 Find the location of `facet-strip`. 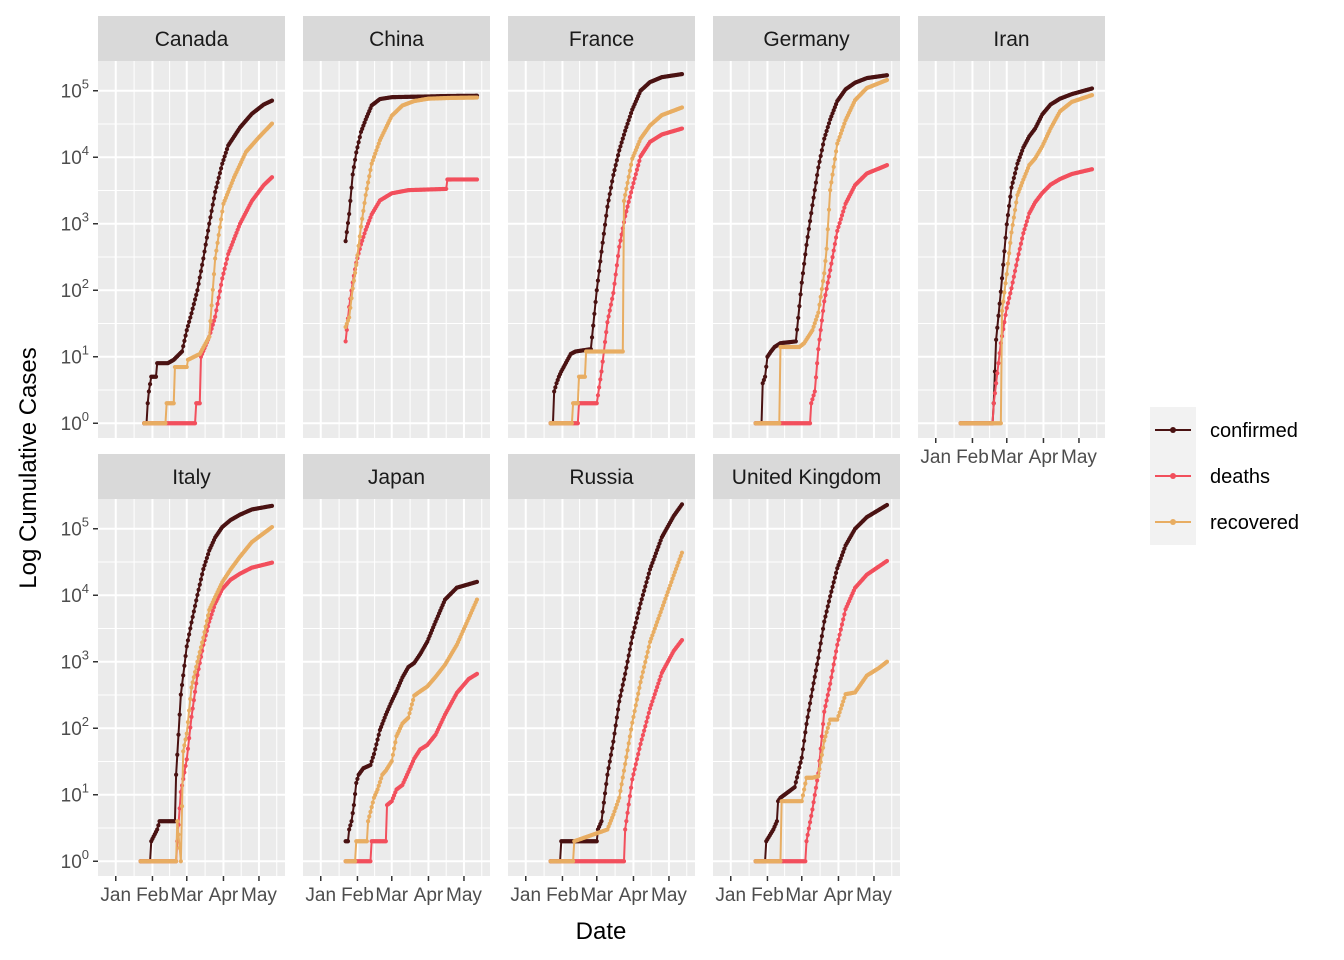

facet-strip is located at coordinates (1011, 38).